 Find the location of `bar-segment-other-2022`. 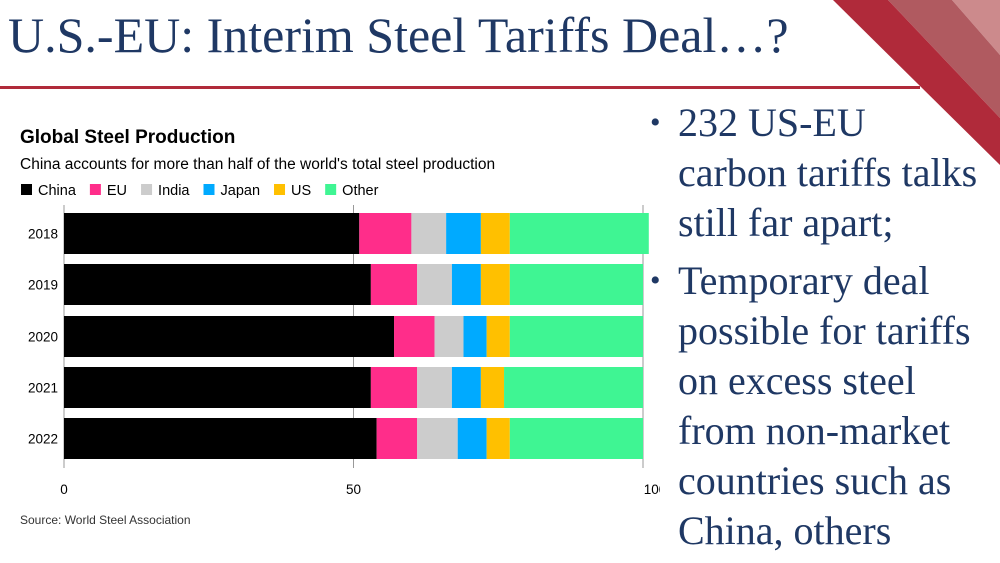

bar-segment-other-2022 is located at coordinates (576, 438).